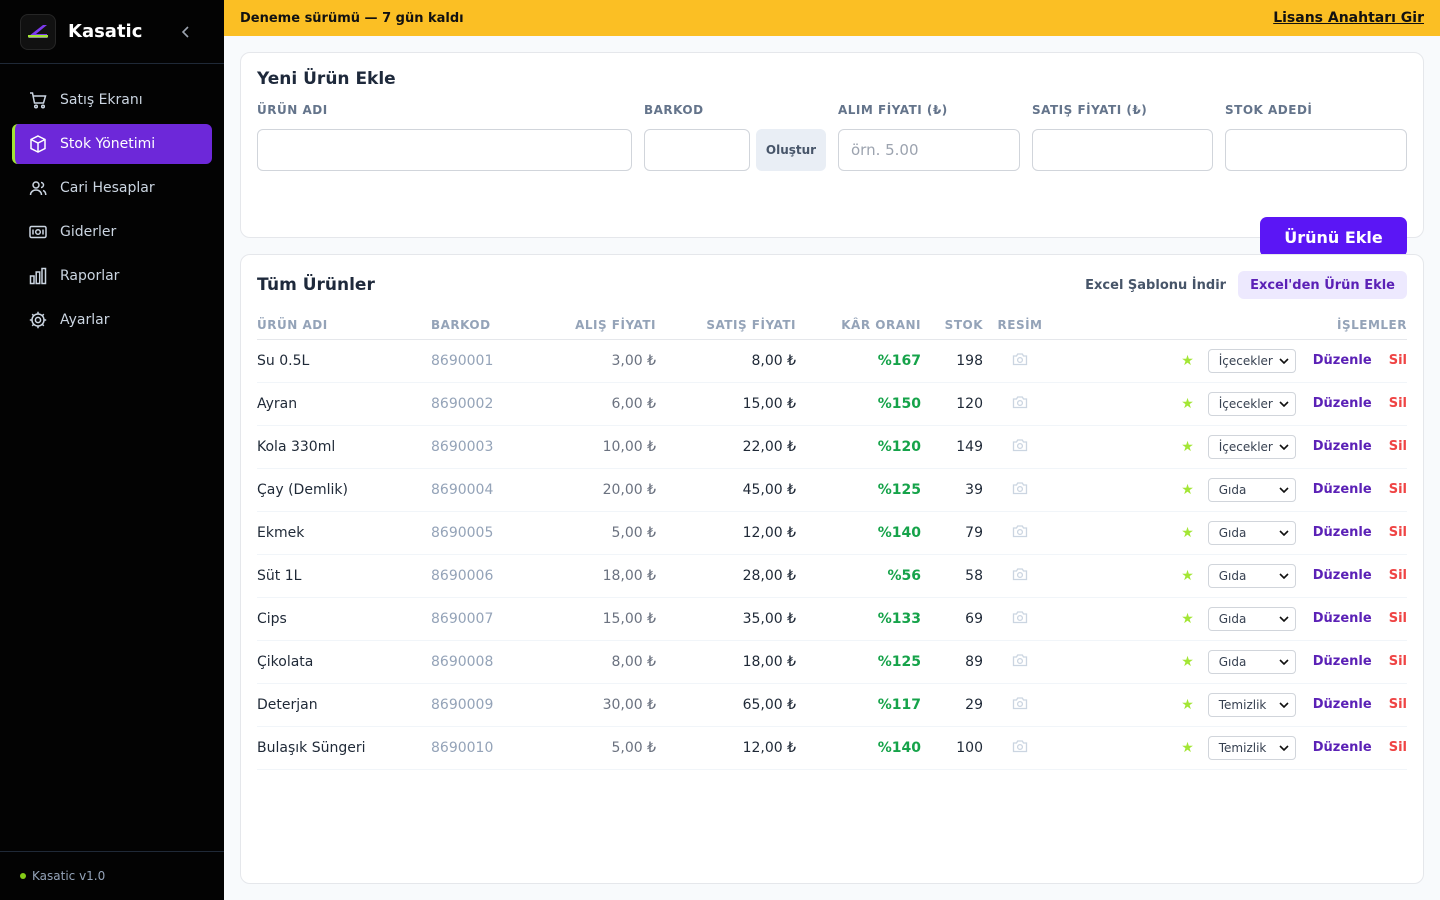 This screenshot has height=900, width=1440. What do you see at coordinates (1156, 285) in the screenshot?
I see `download-template-button: Excel Şablonu İndir` at bounding box center [1156, 285].